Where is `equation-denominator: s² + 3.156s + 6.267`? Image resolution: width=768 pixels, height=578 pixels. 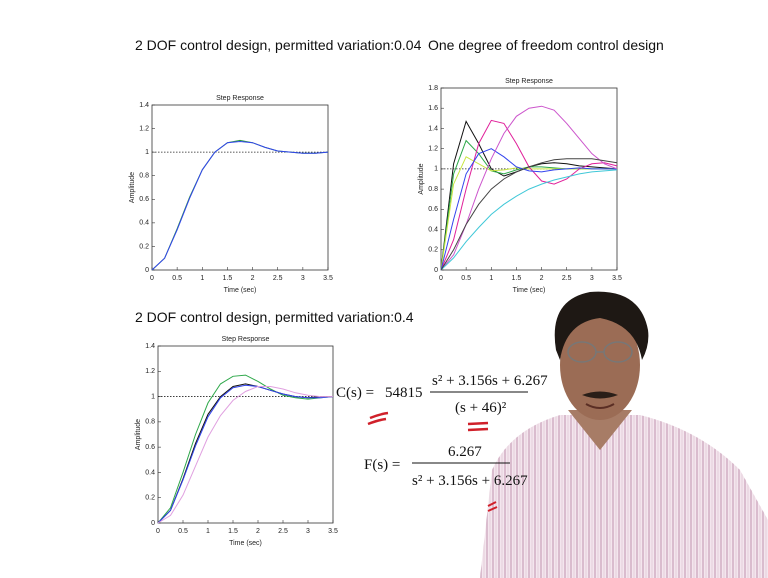 equation-denominator: s² + 3.156s + 6.267 is located at coordinates (470, 481).